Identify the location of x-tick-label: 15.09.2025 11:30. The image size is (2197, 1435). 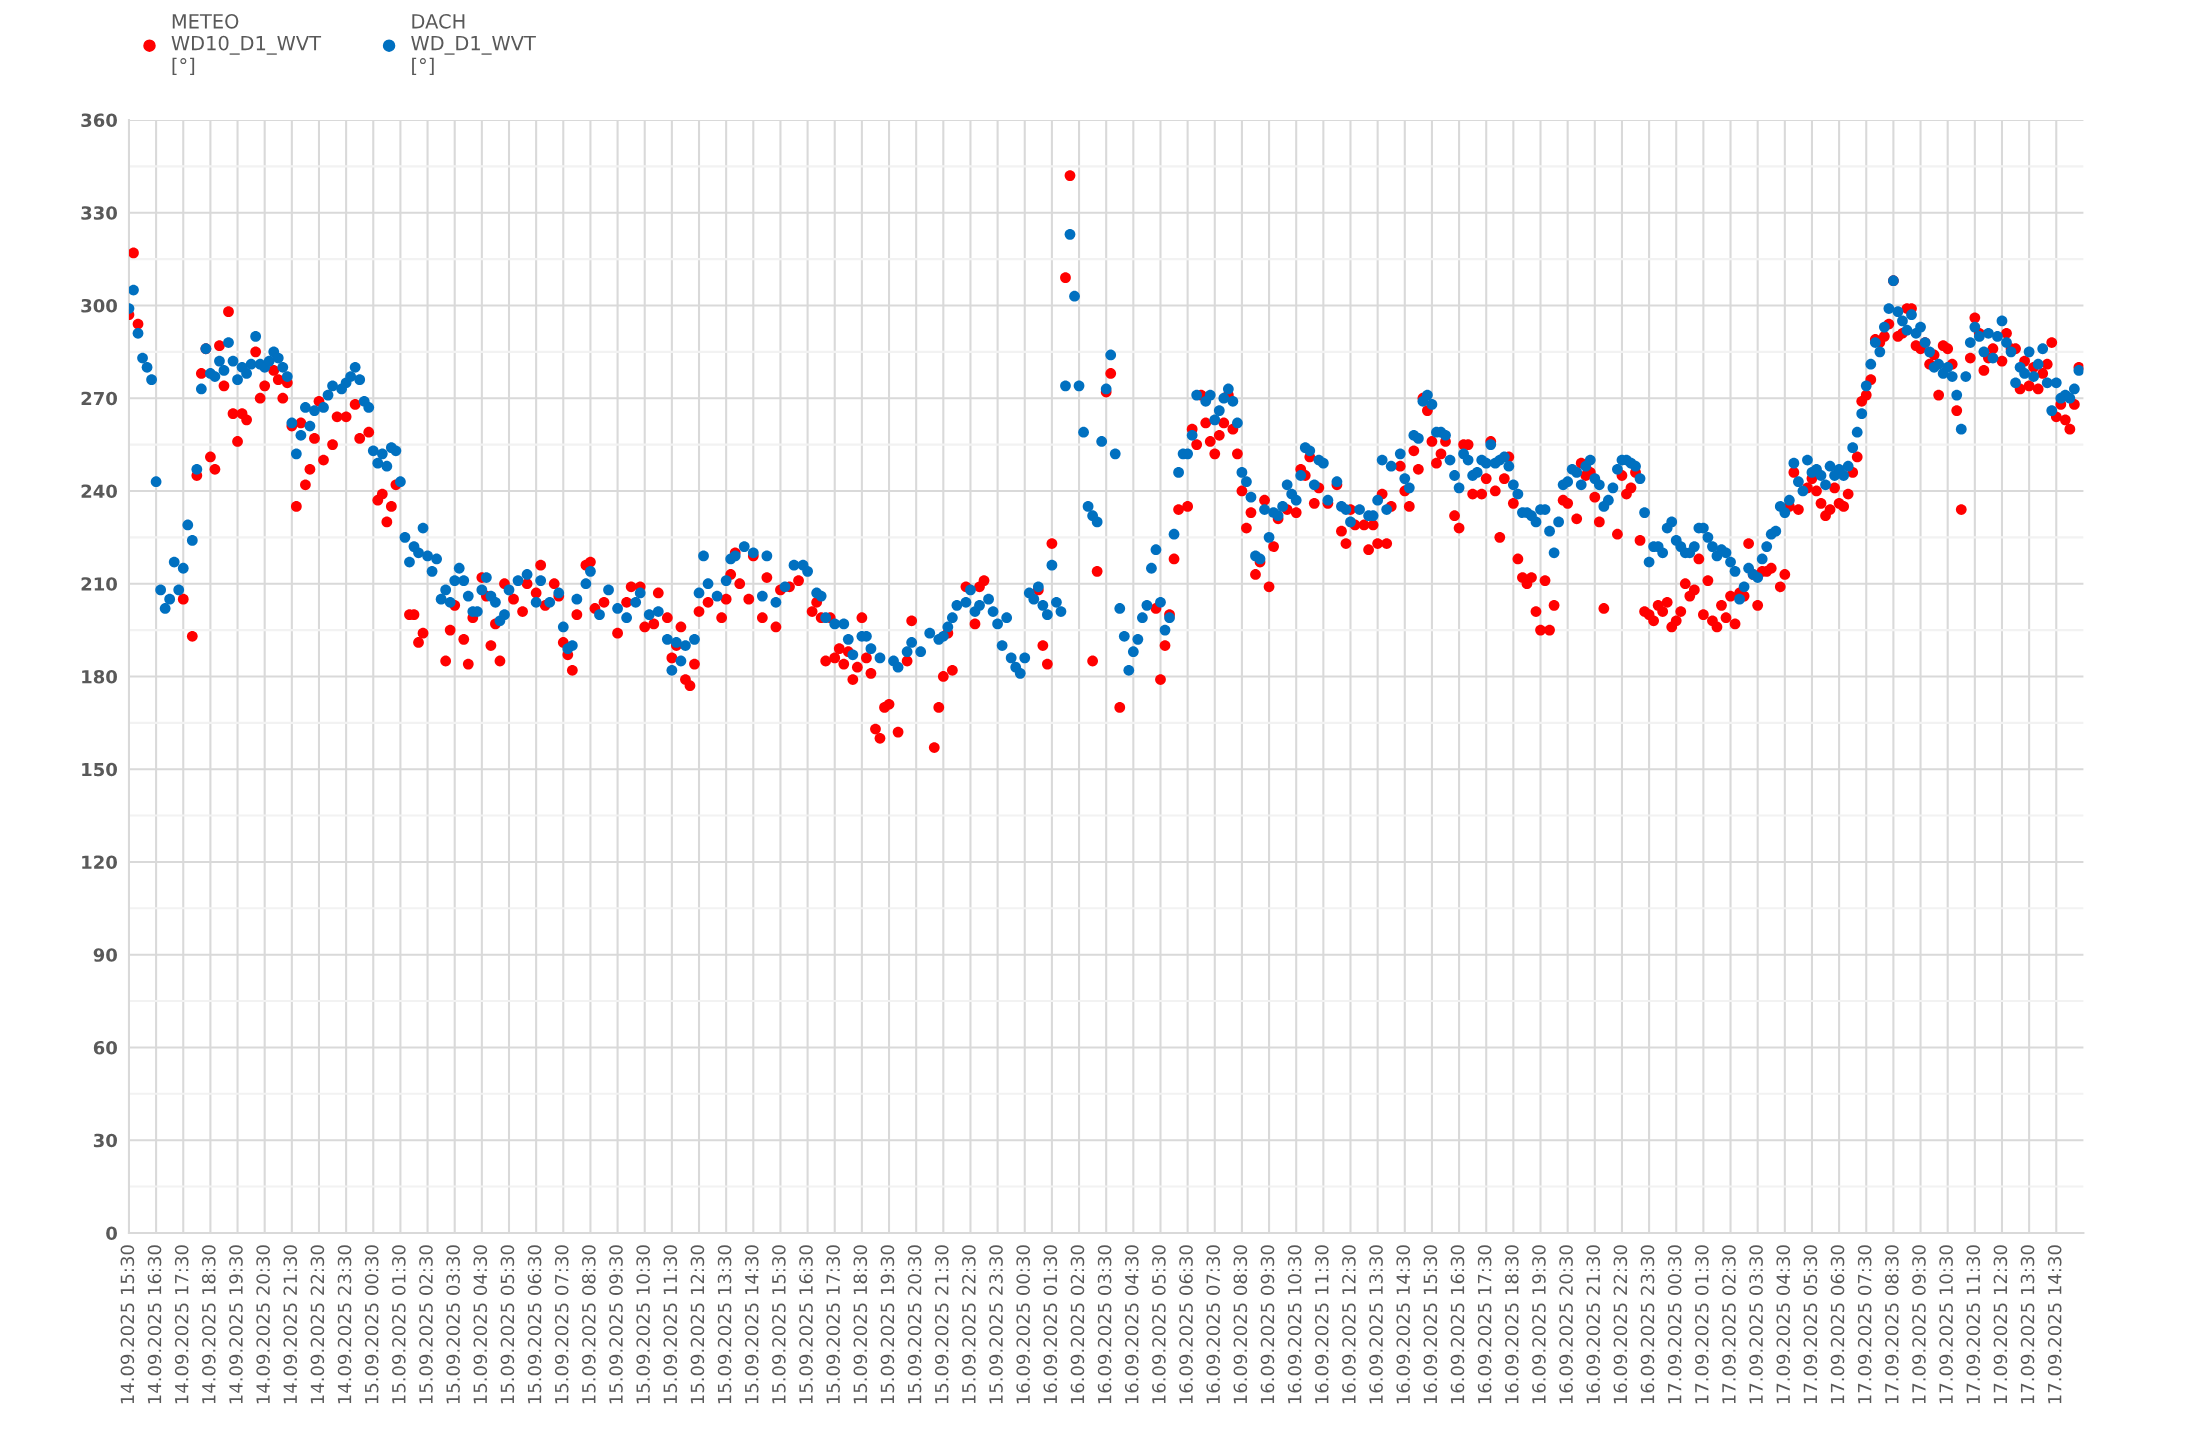
(670, 1324).